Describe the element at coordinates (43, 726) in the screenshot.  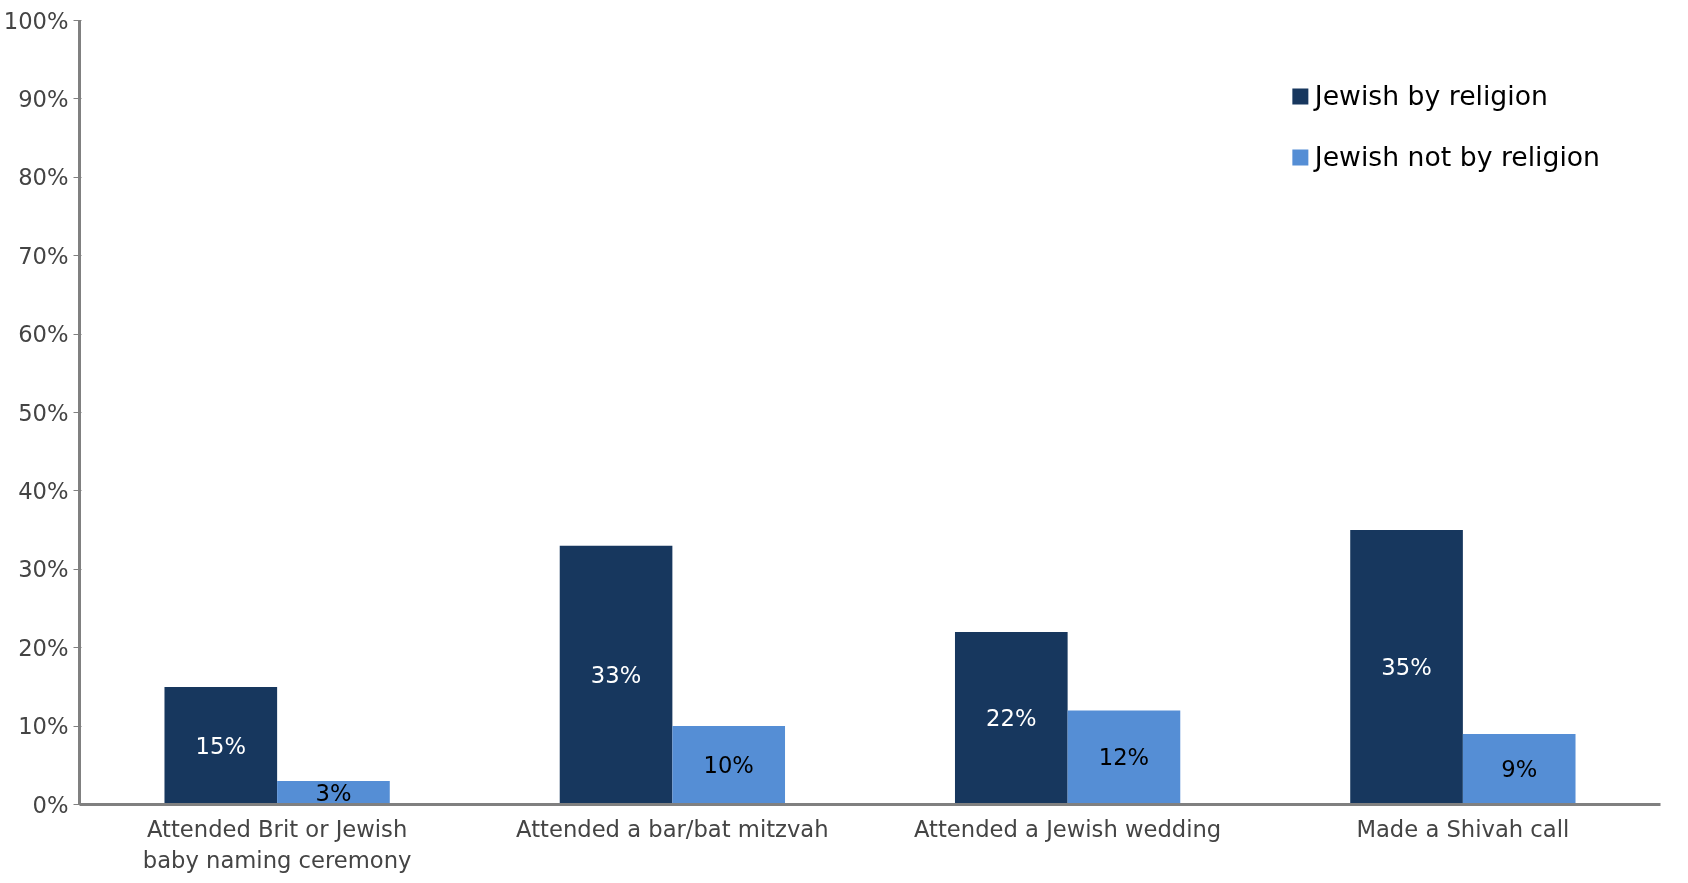
I see `y-tick-label: 10%` at that location.